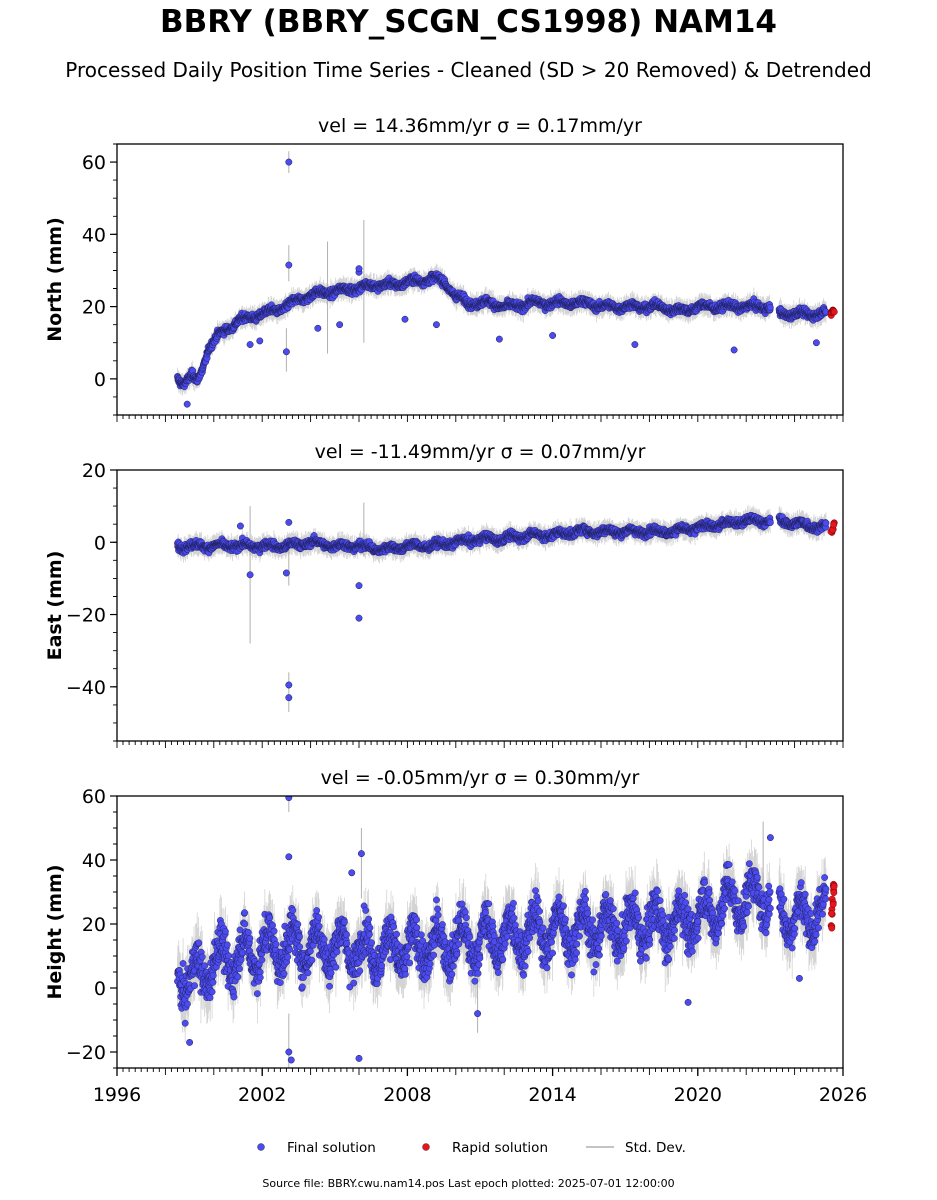  What do you see at coordinates (502, 329) in the screenshot?
I see `std-dev-bars-north` at bounding box center [502, 329].